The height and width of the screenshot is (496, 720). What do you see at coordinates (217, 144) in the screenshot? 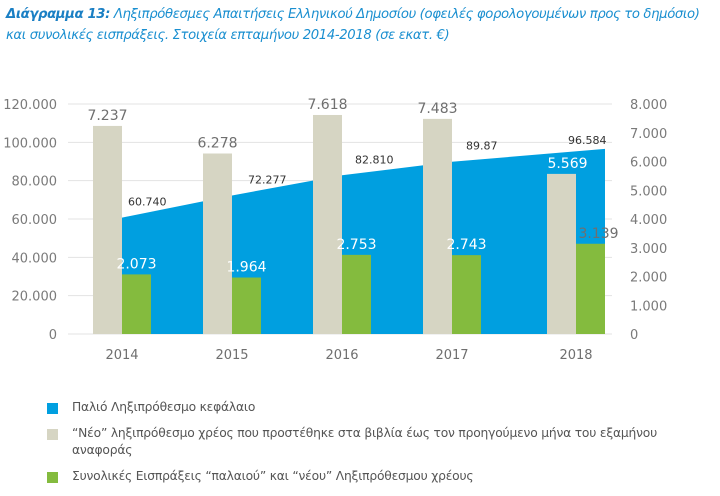
I see `label-new-debt: 6.278` at bounding box center [217, 144].